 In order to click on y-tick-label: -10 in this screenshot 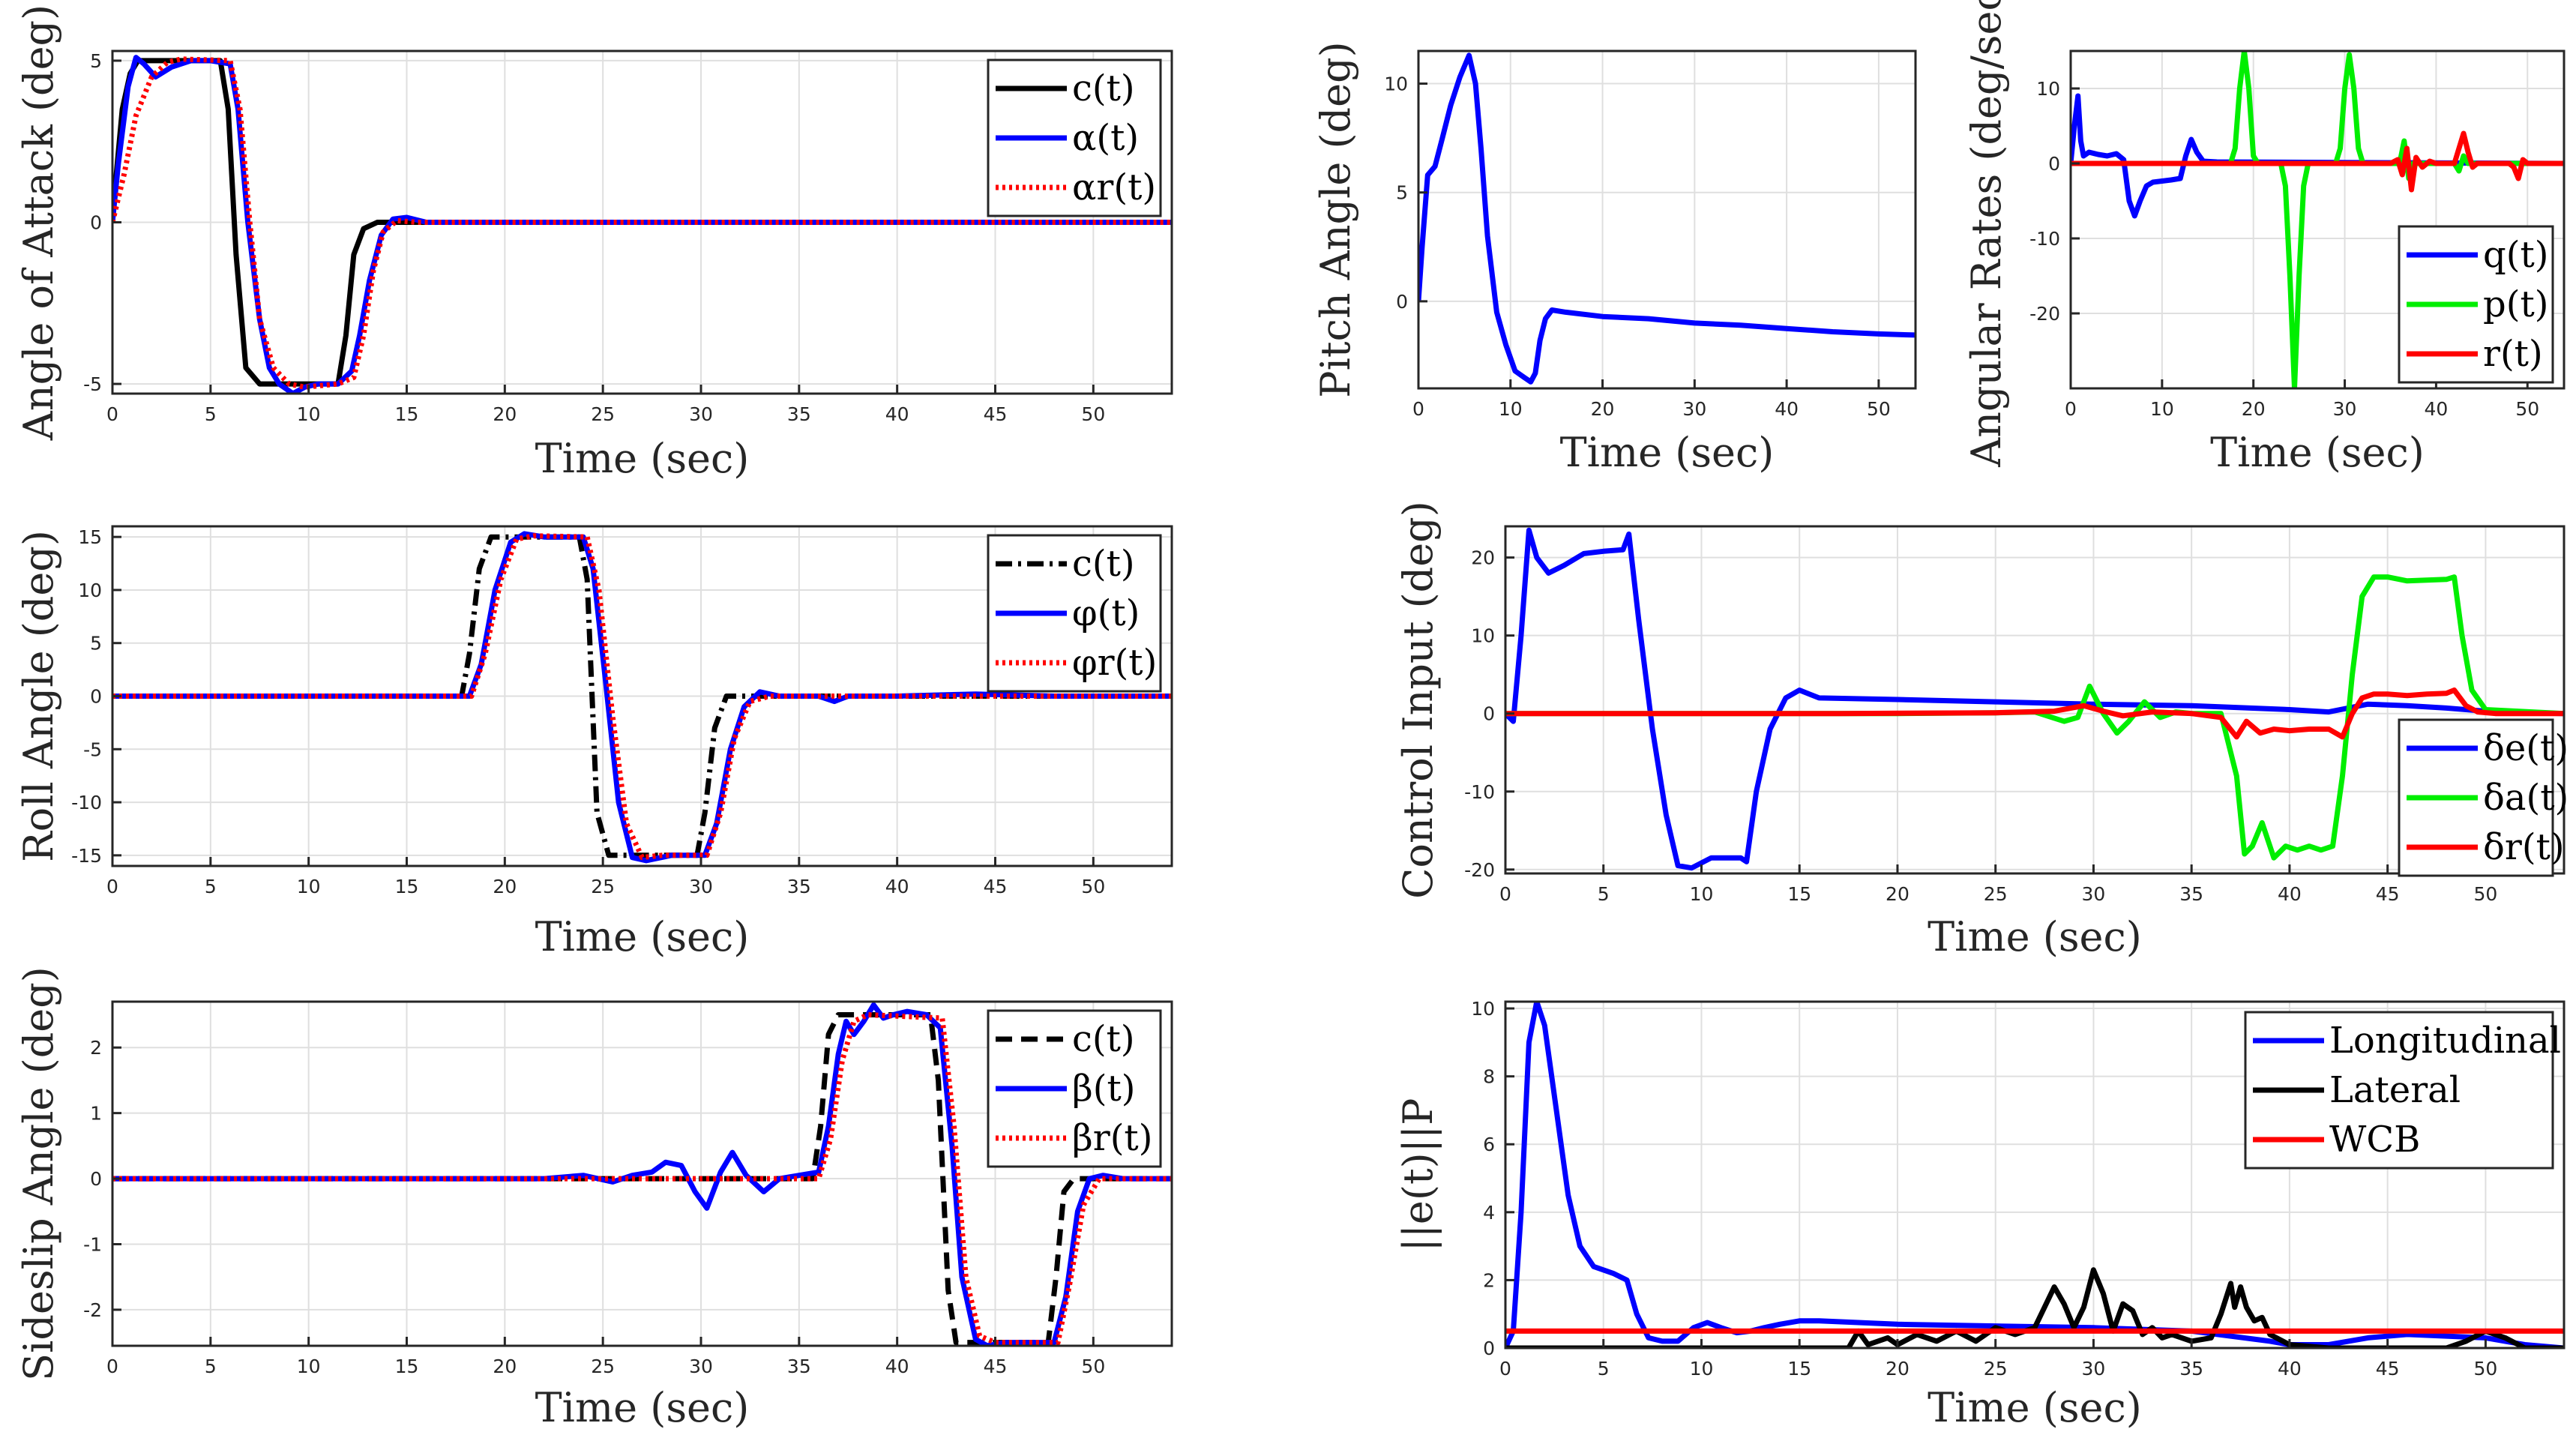, I will do `click(86, 802)`.